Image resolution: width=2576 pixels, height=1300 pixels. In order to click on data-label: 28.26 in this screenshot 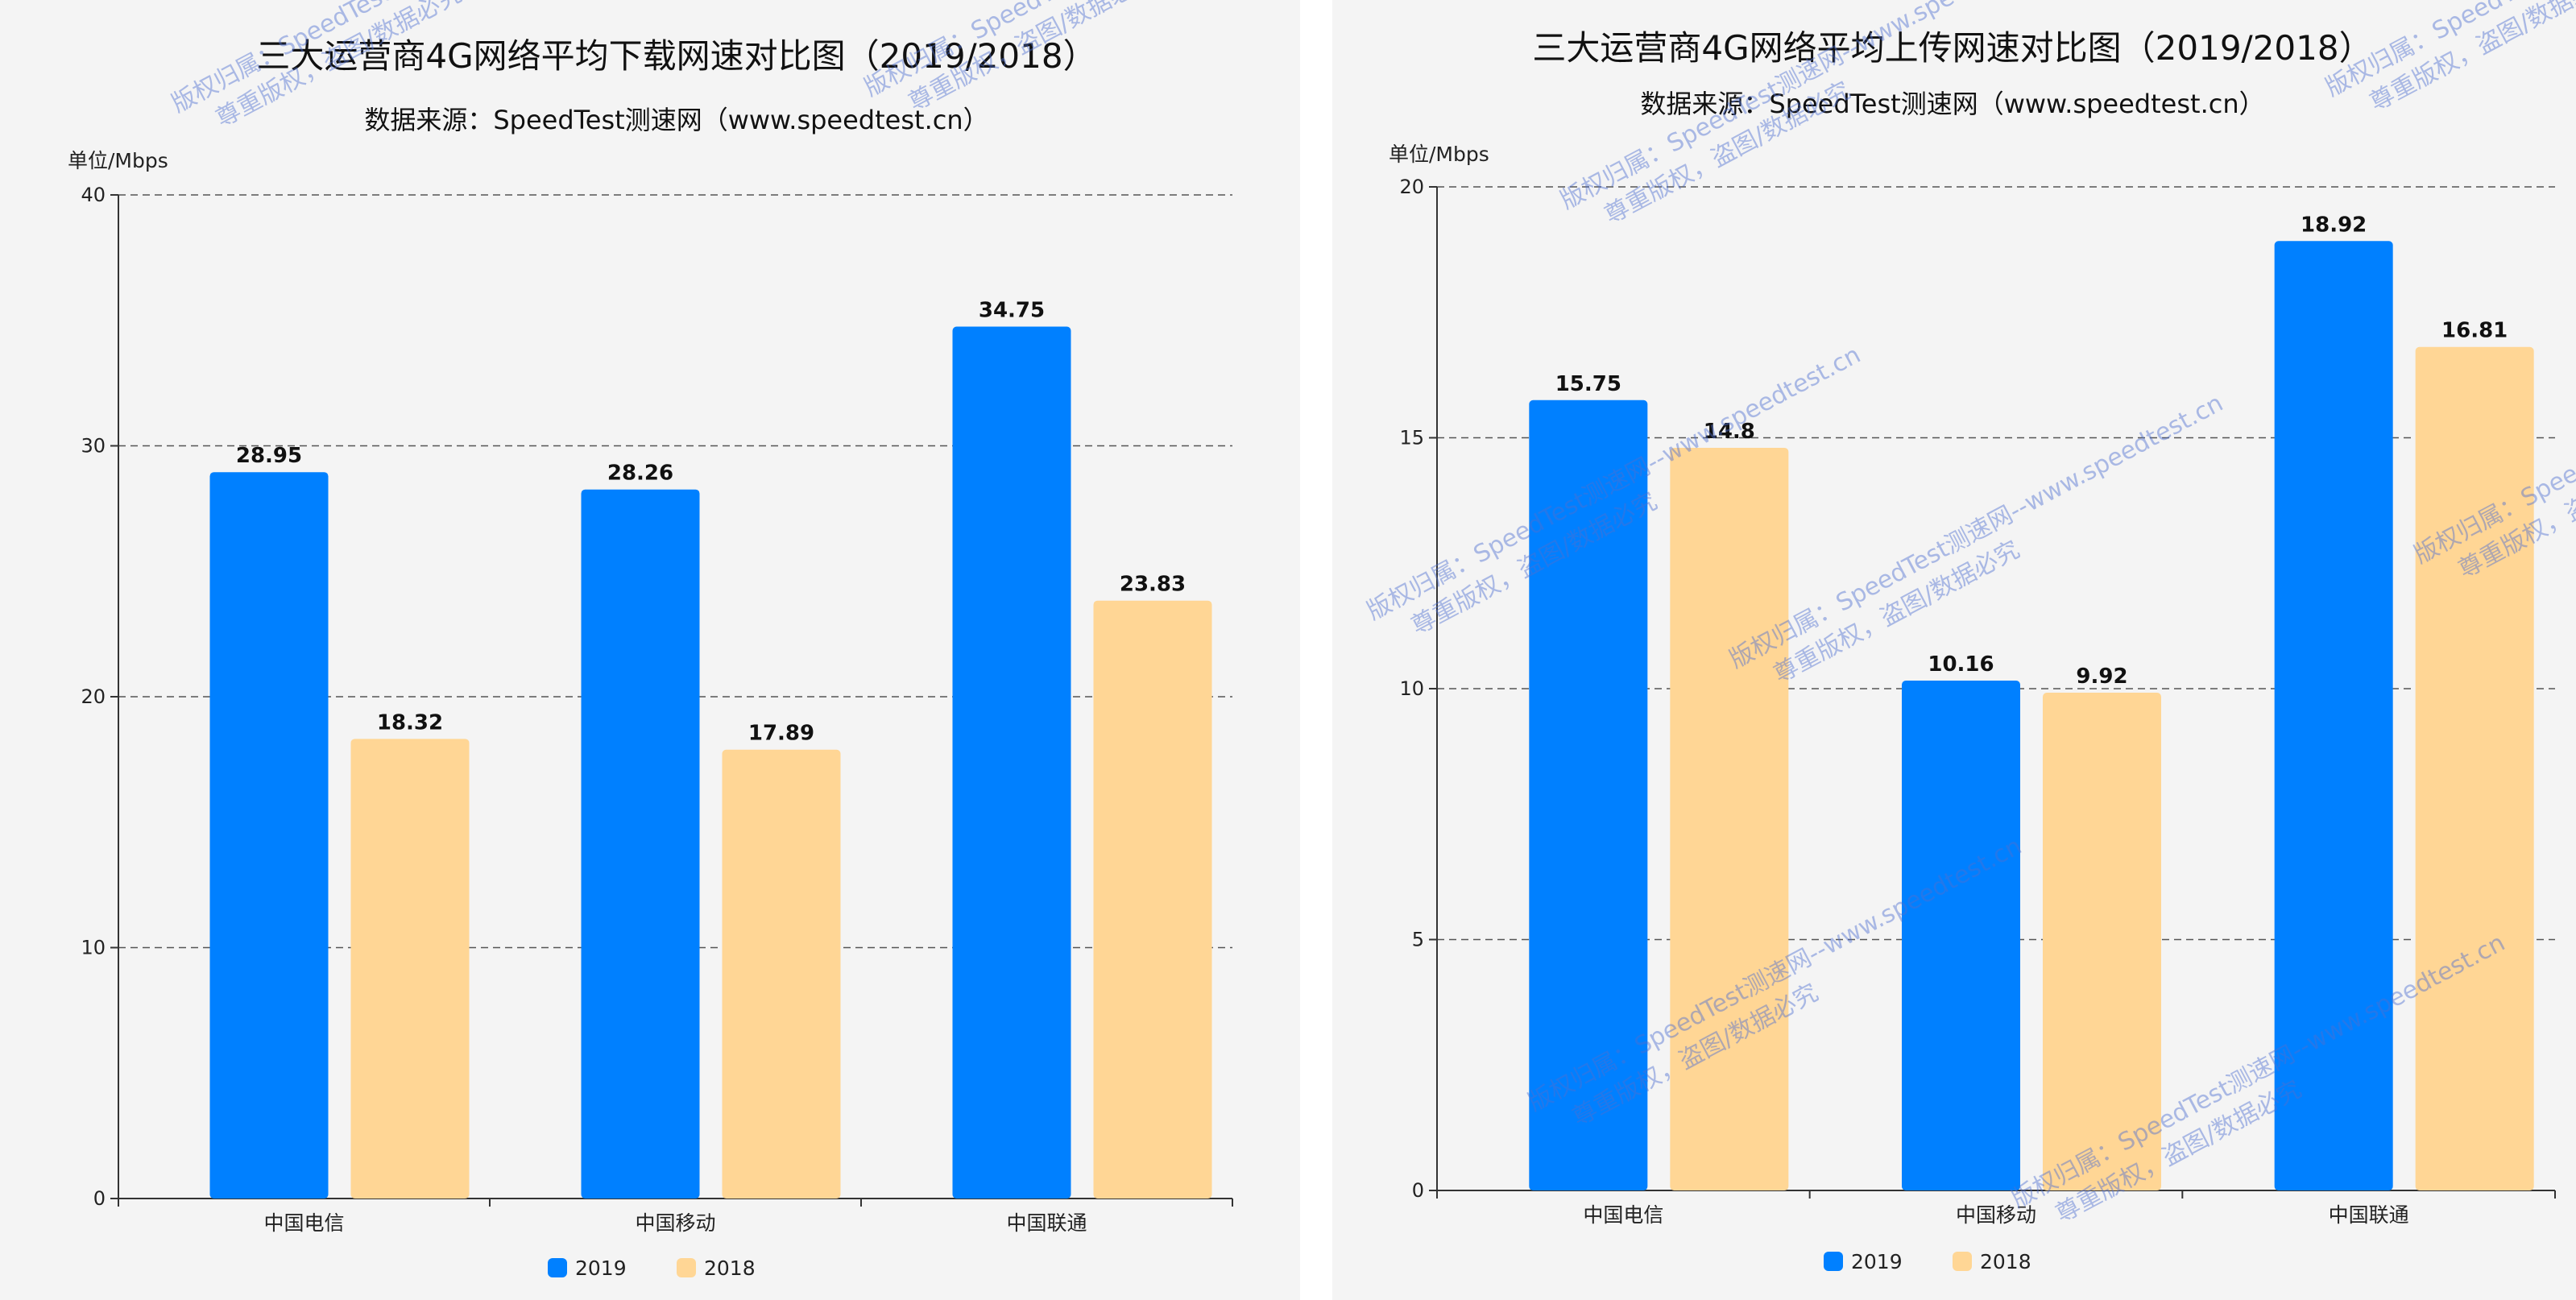, I will do `click(640, 474)`.